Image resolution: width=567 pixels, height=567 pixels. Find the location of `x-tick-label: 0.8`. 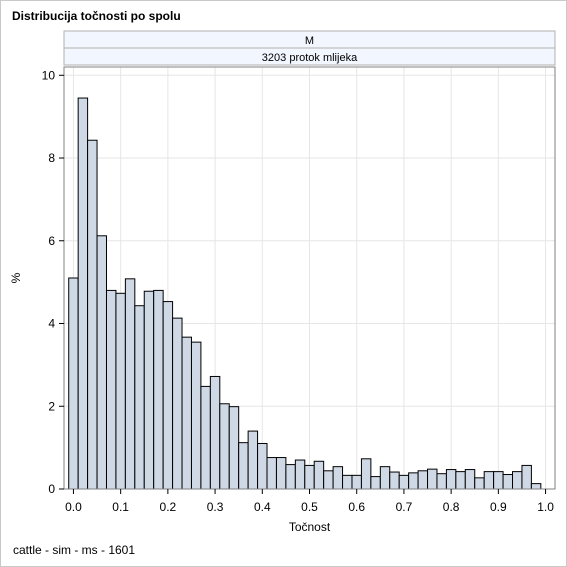

x-tick-label: 0.8 is located at coordinates (451, 507).